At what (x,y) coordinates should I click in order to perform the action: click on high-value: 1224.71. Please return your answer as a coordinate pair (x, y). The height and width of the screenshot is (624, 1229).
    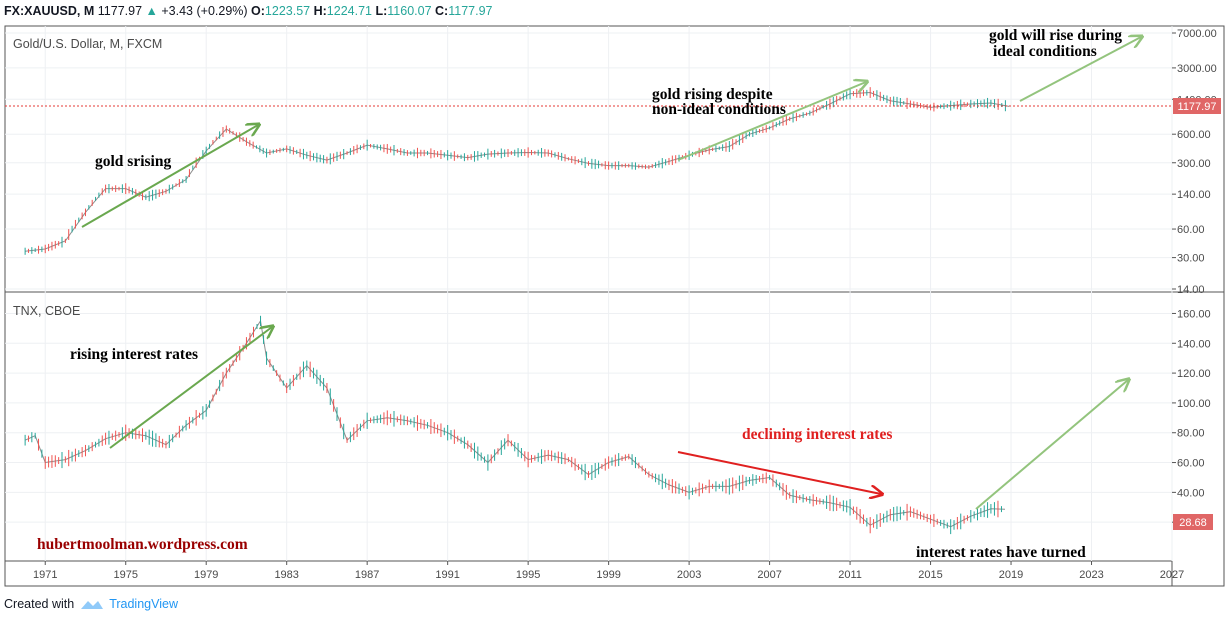
    Looking at the image, I should click on (349, 11).